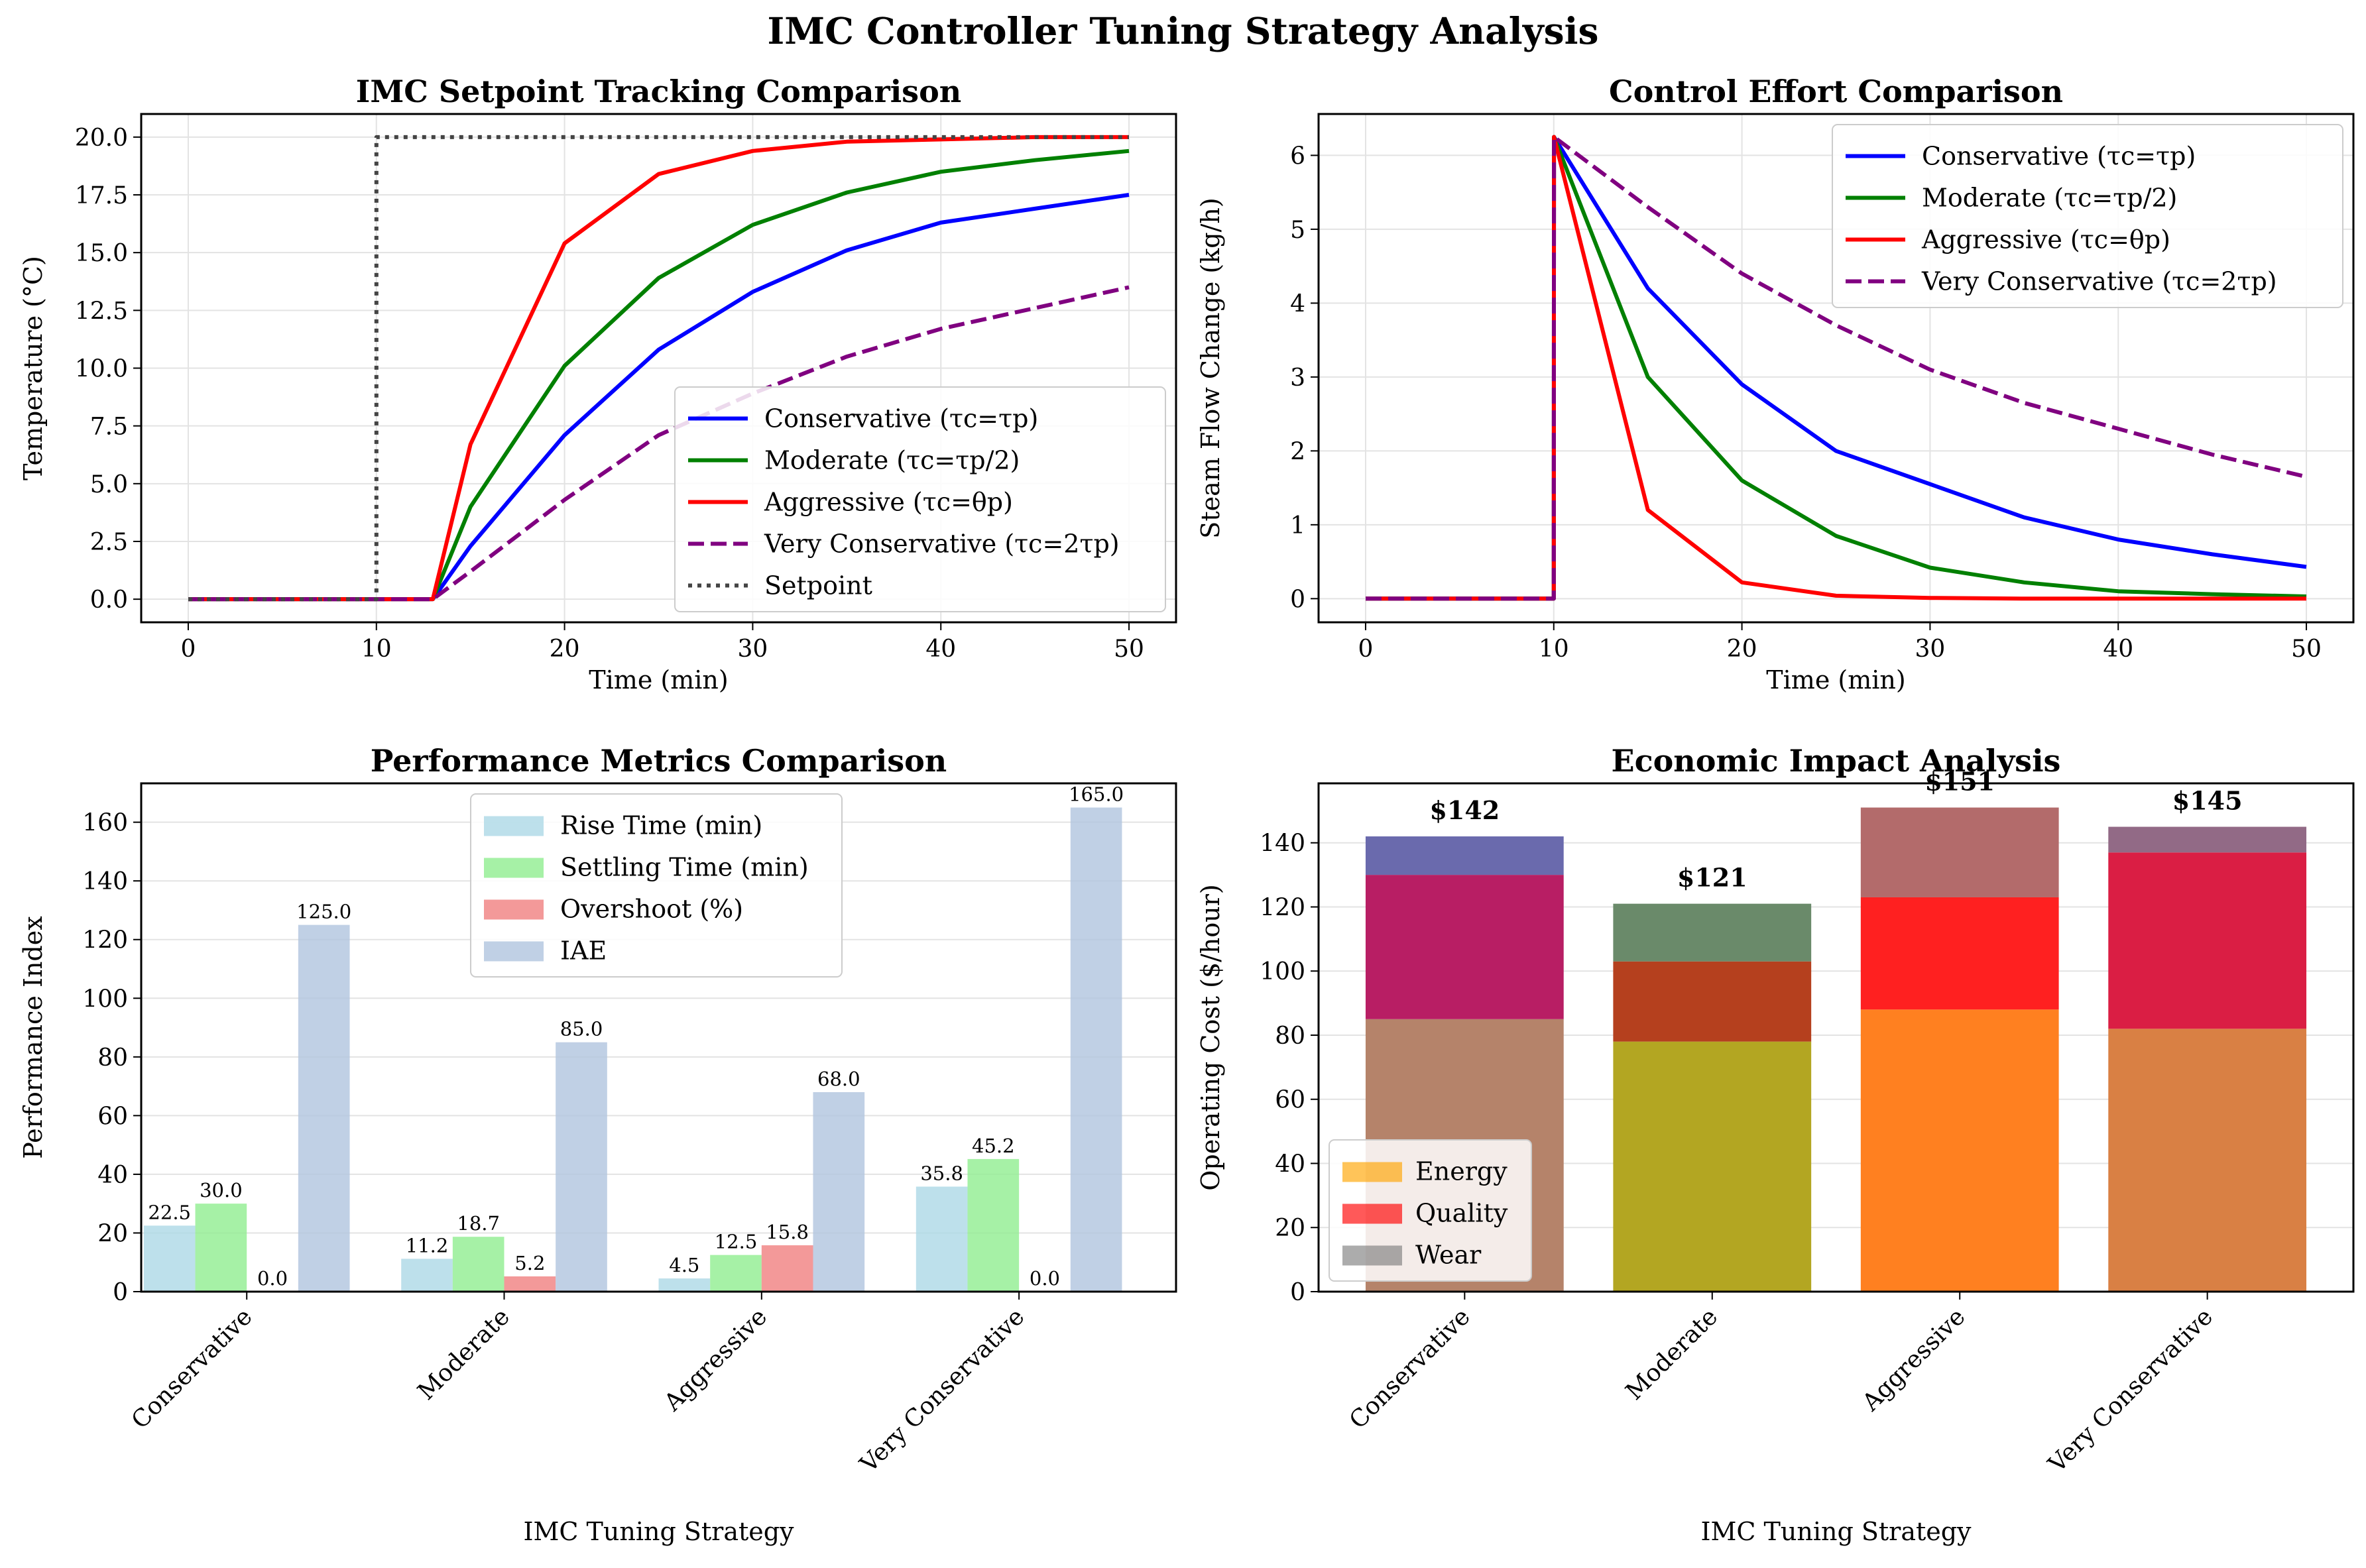 The width and height of the screenshot is (2366, 1568). What do you see at coordinates (113, 1116) in the screenshot?
I see `y-tick-label: 60` at bounding box center [113, 1116].